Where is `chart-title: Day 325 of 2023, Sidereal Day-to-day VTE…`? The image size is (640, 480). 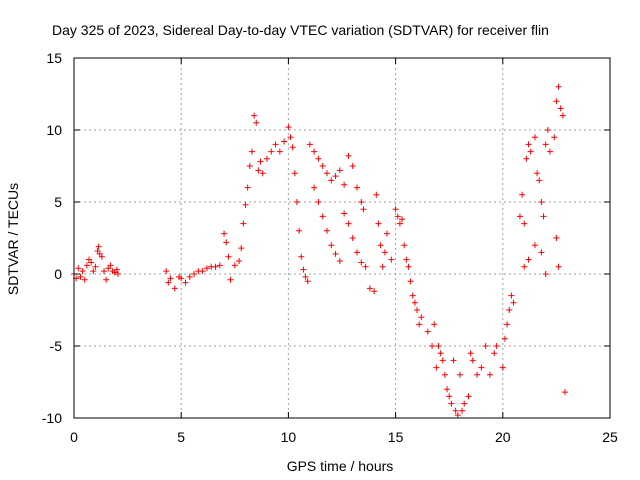
chart-title: Day 325 of 2023, Sidereal Day-to-day VTE… is located at coordinates (300, 30).